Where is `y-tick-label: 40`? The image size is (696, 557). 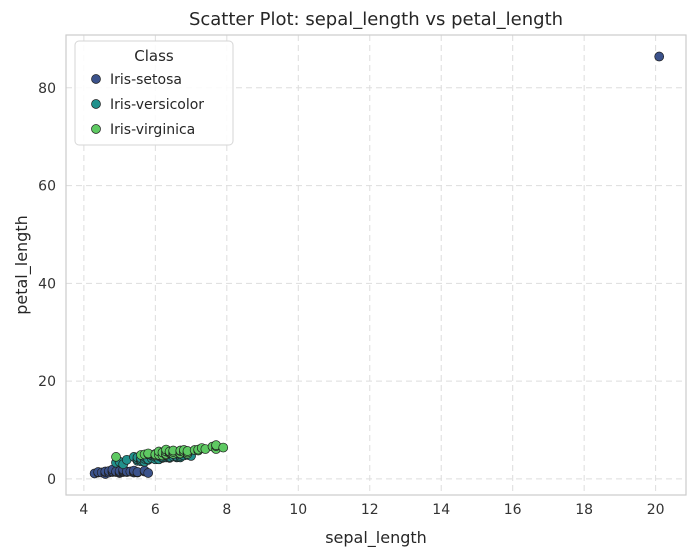
y-tick-label: 40 is located at coordinates (47, 284).